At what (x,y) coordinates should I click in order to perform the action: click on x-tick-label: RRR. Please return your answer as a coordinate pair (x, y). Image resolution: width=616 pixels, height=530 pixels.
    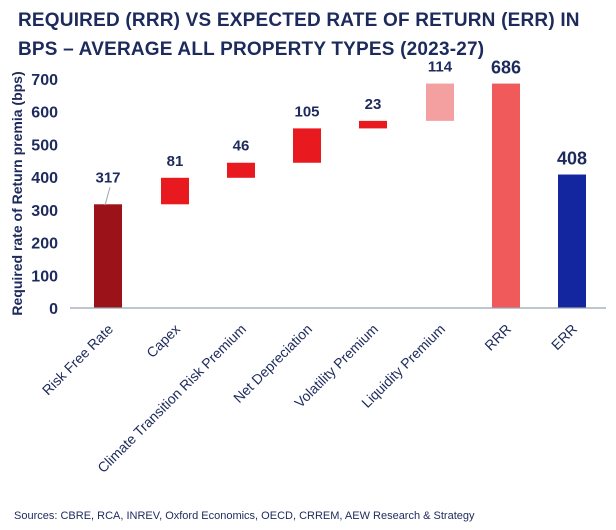
    Looking at the image, I should click on (497, 337).